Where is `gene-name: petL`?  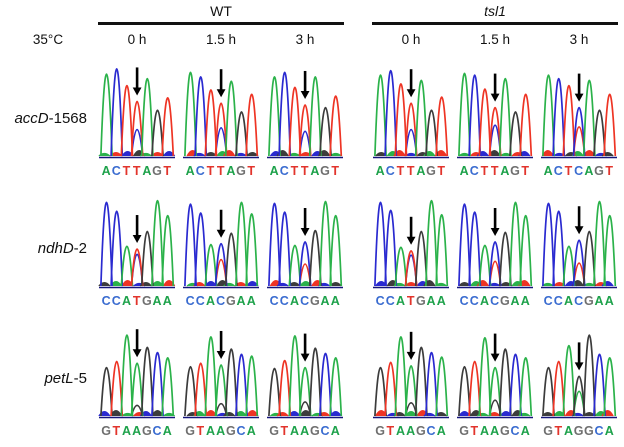
gene-name: petL is located at coordinates (59, 378).